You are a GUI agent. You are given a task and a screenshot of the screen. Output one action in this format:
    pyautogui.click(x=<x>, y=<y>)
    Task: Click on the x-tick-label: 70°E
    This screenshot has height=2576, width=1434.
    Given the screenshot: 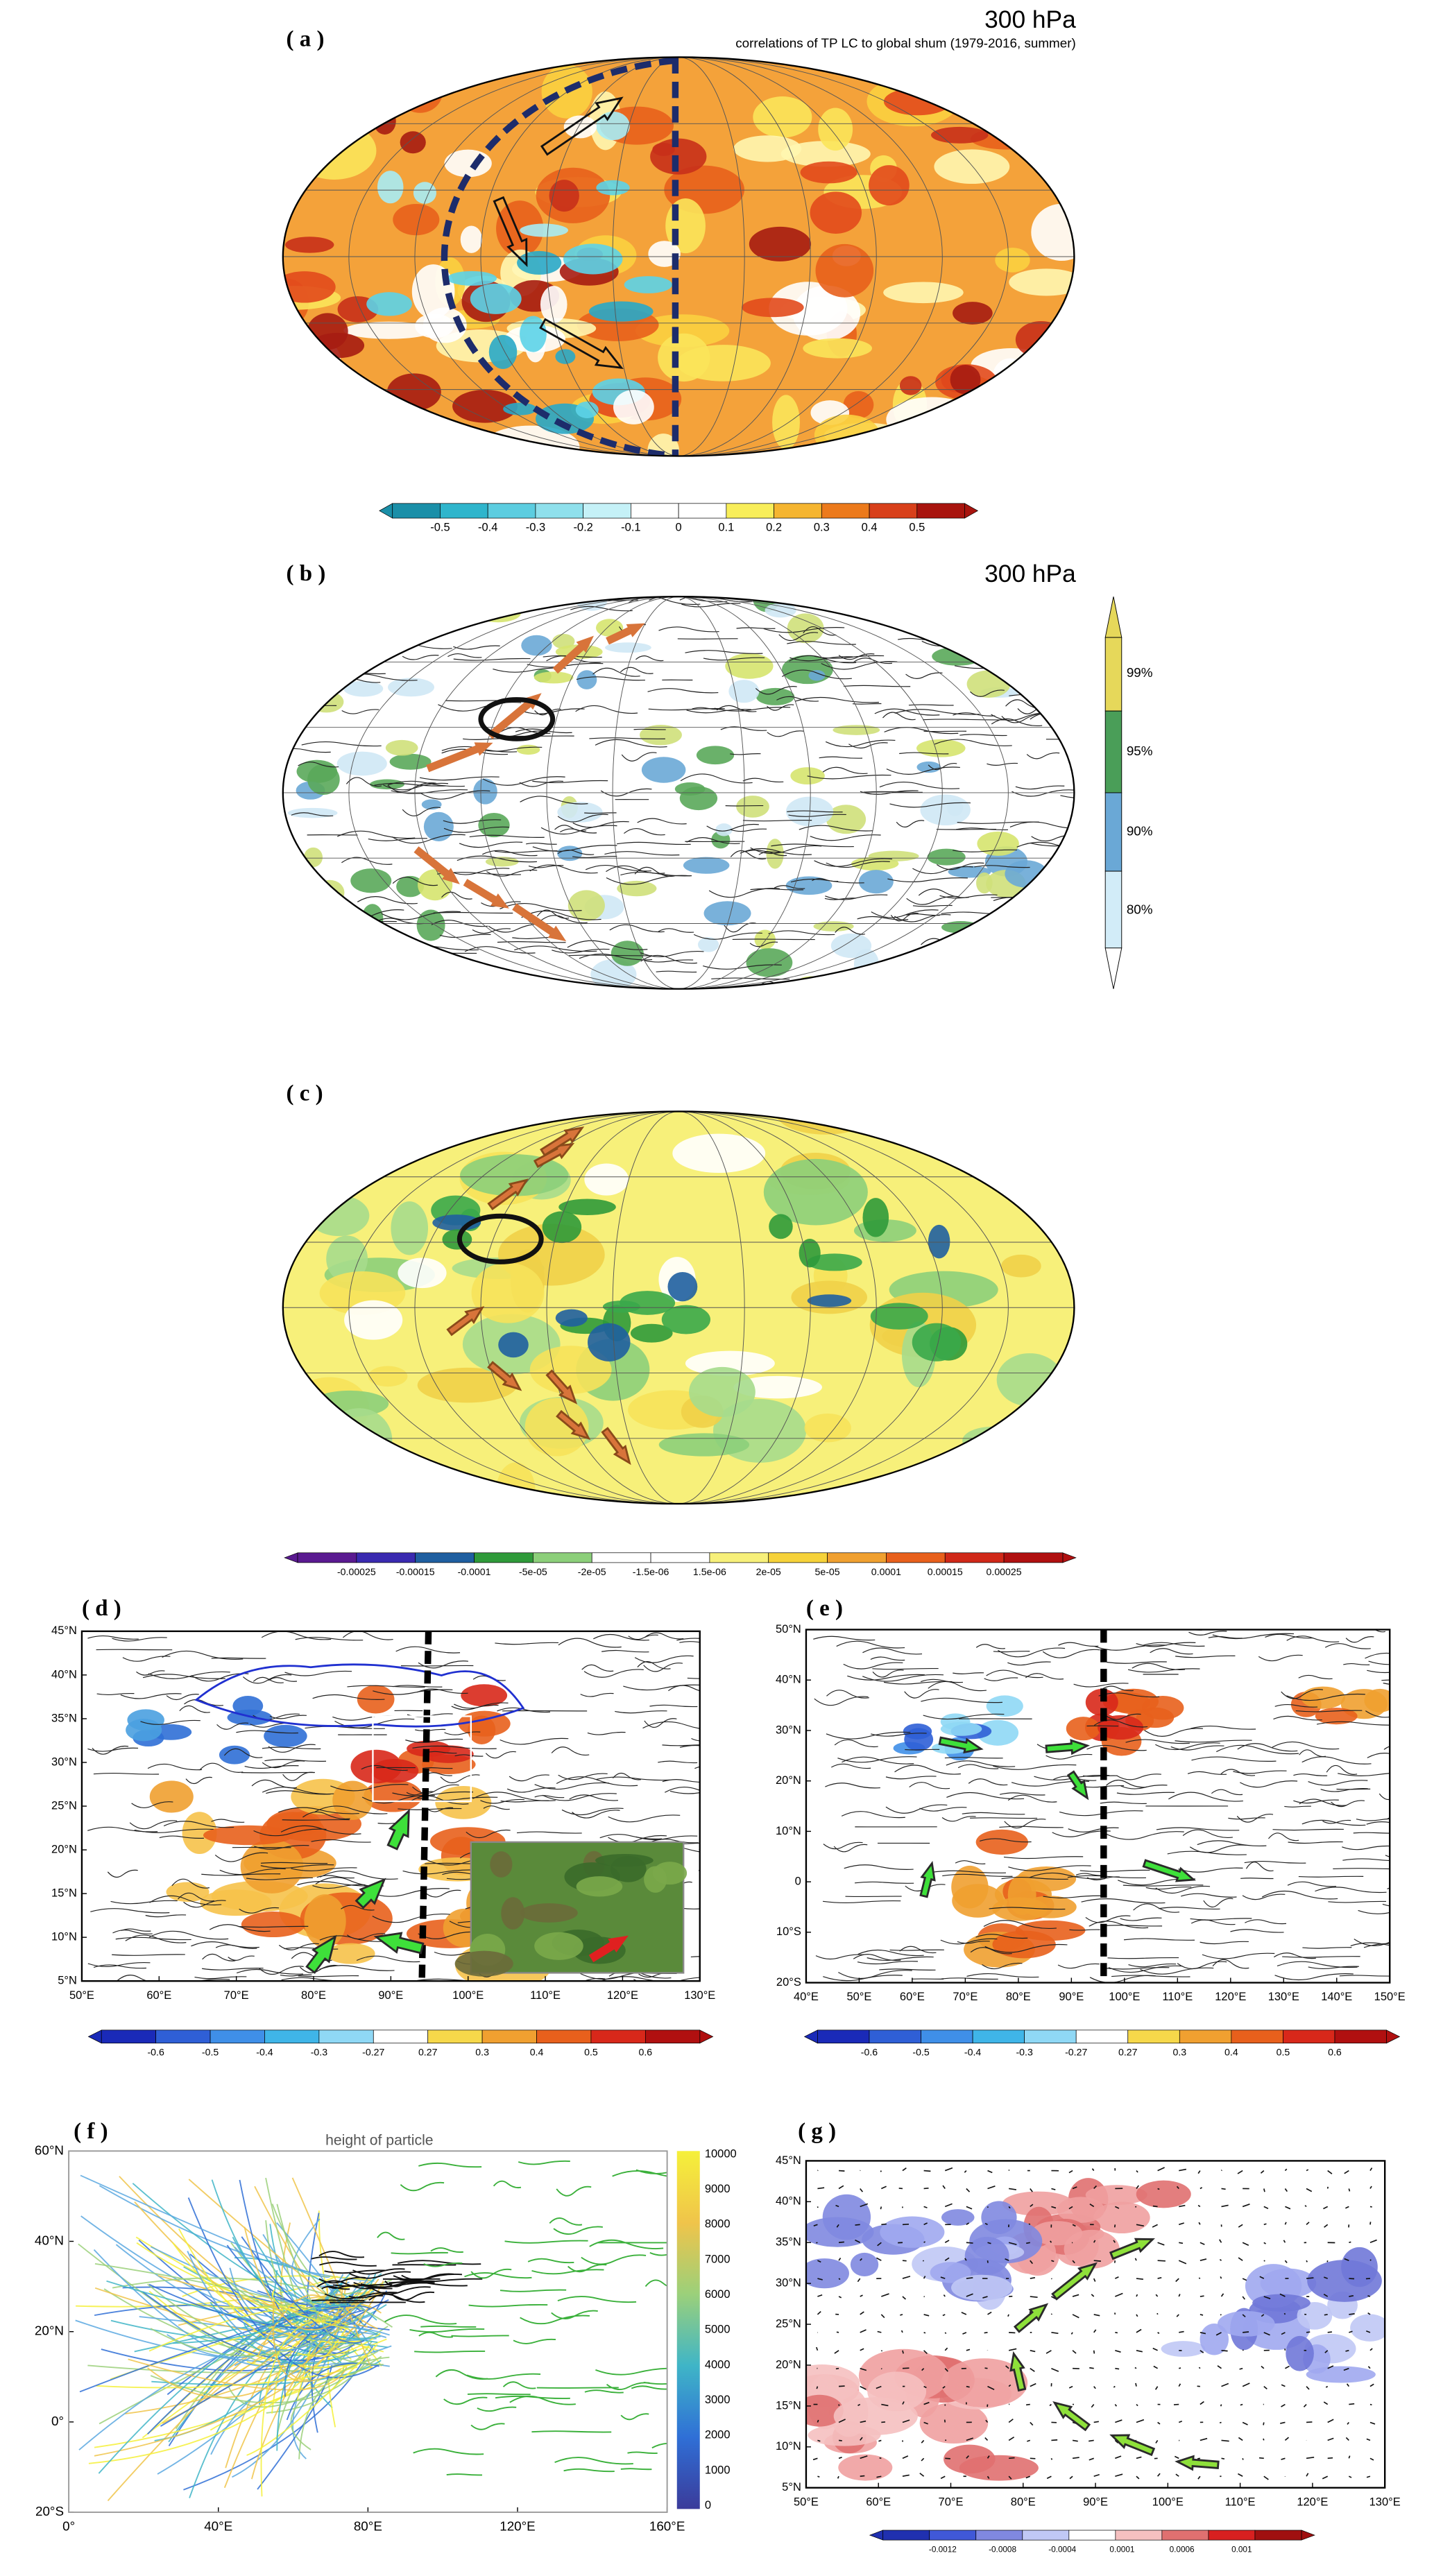 What is the action you would take?
    pyautogui.click(x=965, y=1997)
    